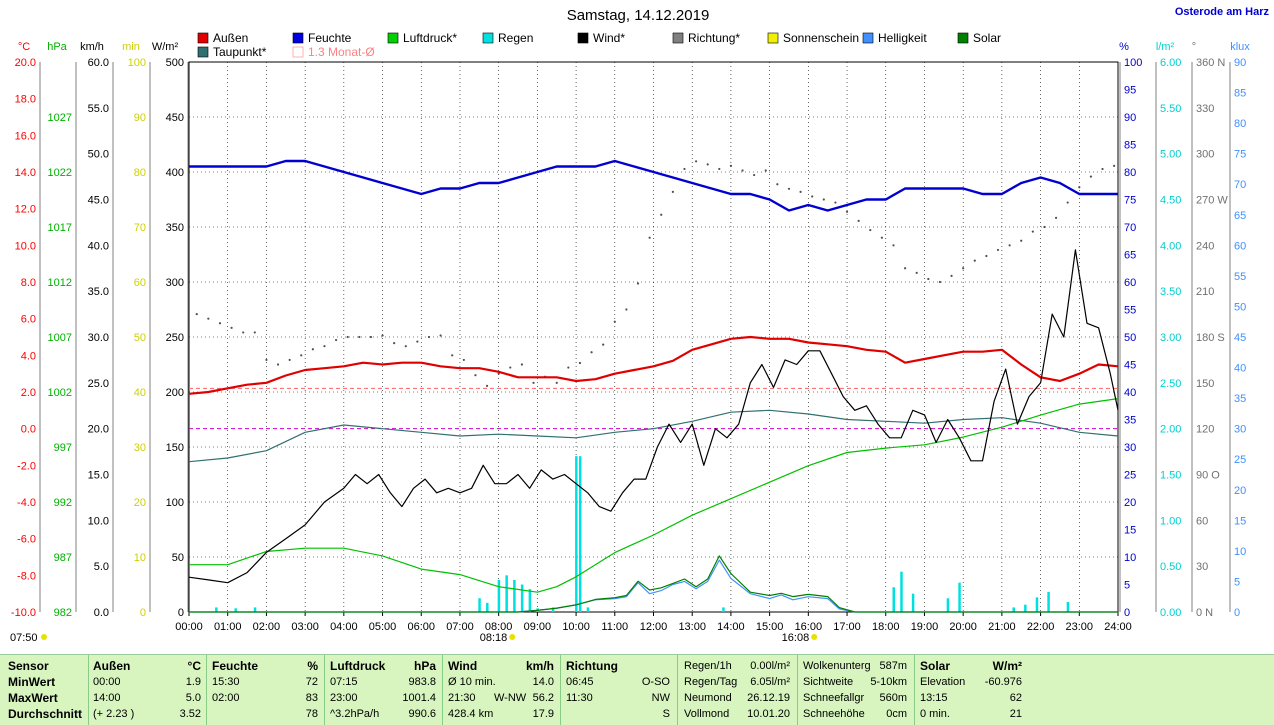 The height and width of the screenshot is (725, 1274). I want to click on min-tick-label: 50, so click(140, 338).